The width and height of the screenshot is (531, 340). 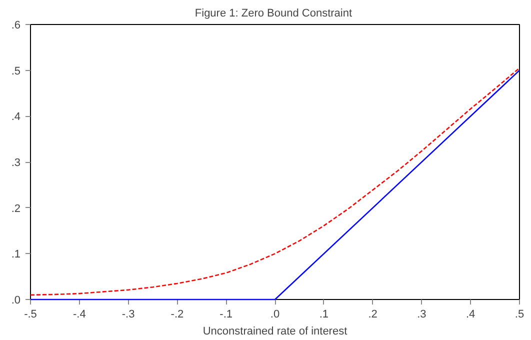 I want to click on x-tick-label: .4, so click(x=471, y=314).